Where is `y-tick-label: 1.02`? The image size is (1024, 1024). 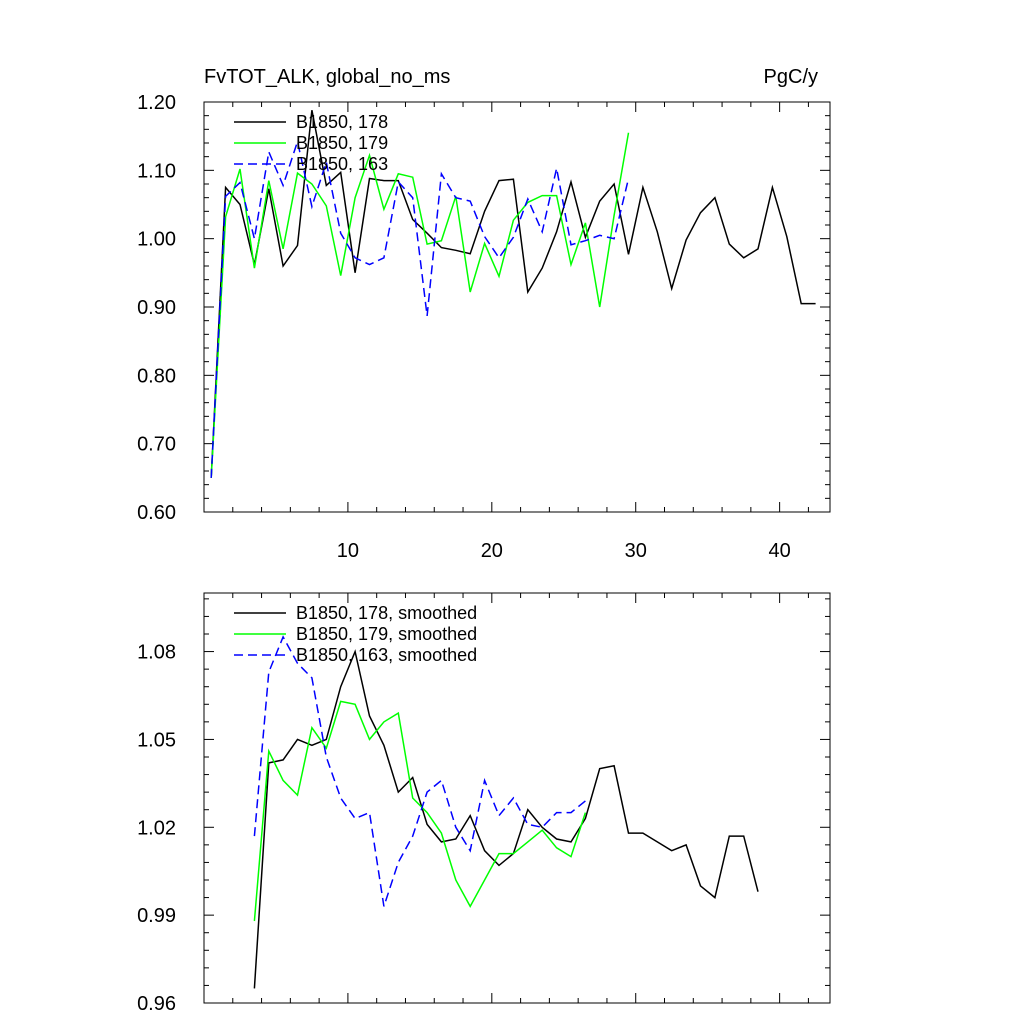
y-tick-label: 1.02 is located at coordinates (156, 828).